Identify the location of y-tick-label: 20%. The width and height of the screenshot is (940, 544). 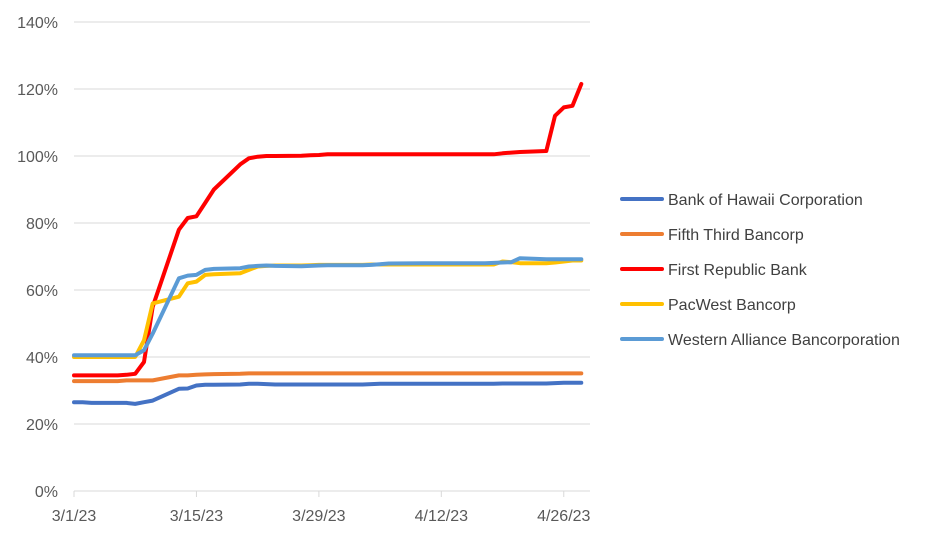
(42, 425).